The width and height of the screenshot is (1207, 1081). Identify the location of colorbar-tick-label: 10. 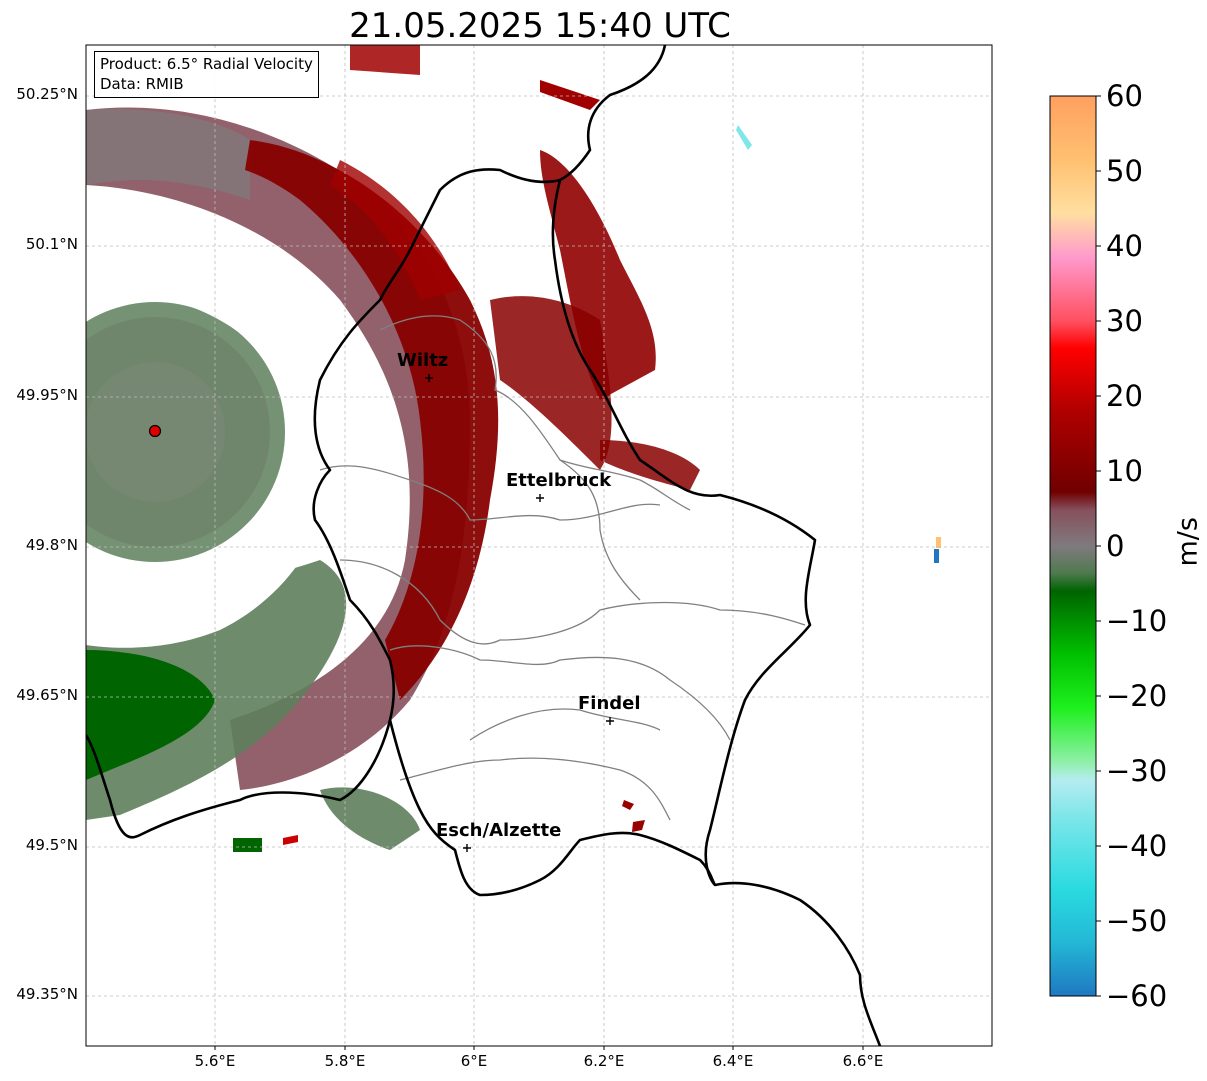
(1124, 471).